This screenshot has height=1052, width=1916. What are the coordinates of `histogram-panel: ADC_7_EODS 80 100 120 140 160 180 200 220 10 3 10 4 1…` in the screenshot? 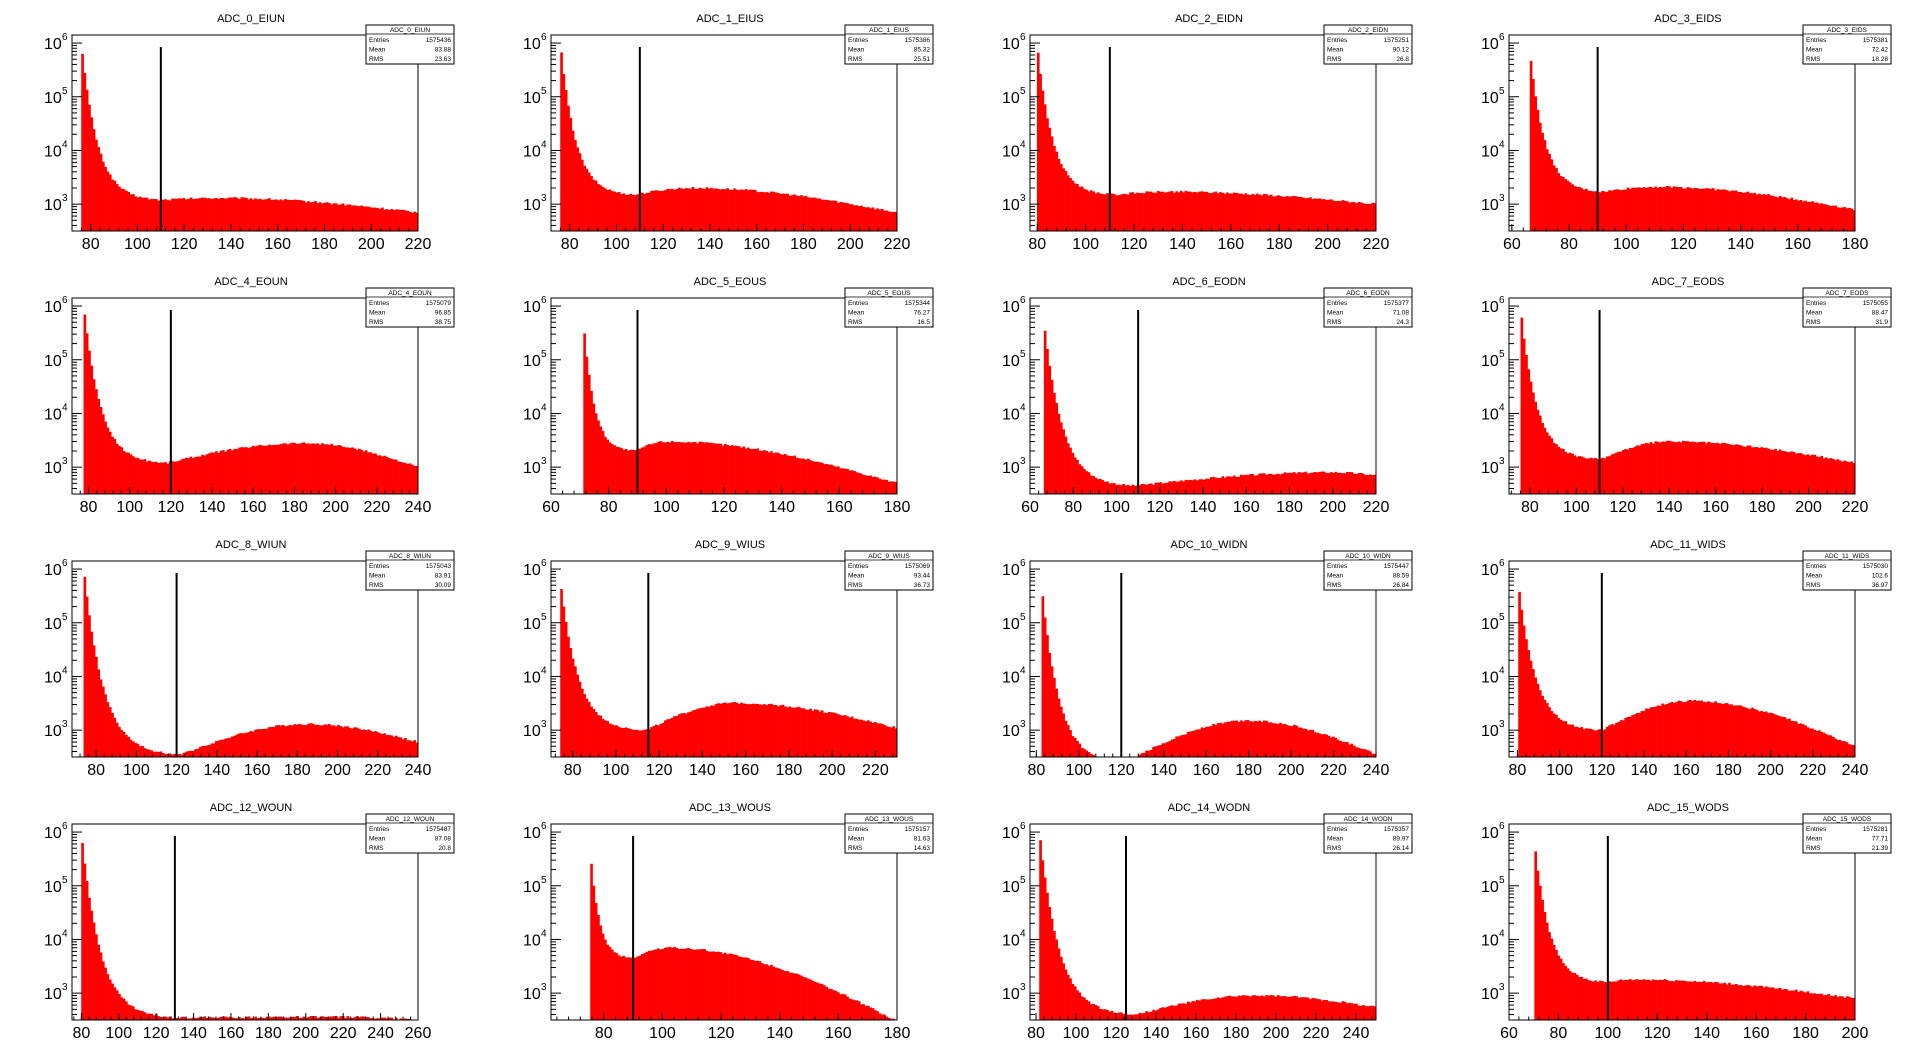 It's located at (1676, 394).